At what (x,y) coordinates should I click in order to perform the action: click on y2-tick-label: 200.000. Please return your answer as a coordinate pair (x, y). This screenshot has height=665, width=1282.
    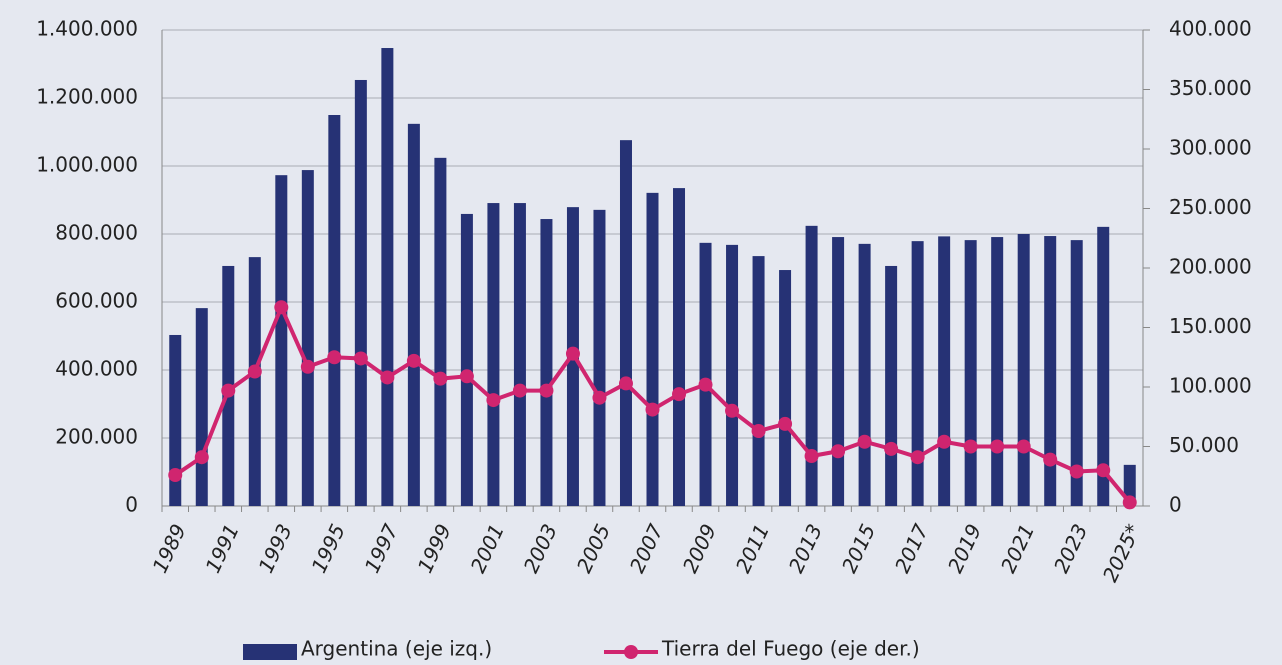
    Looking at the image, I should click on (1210, 267).